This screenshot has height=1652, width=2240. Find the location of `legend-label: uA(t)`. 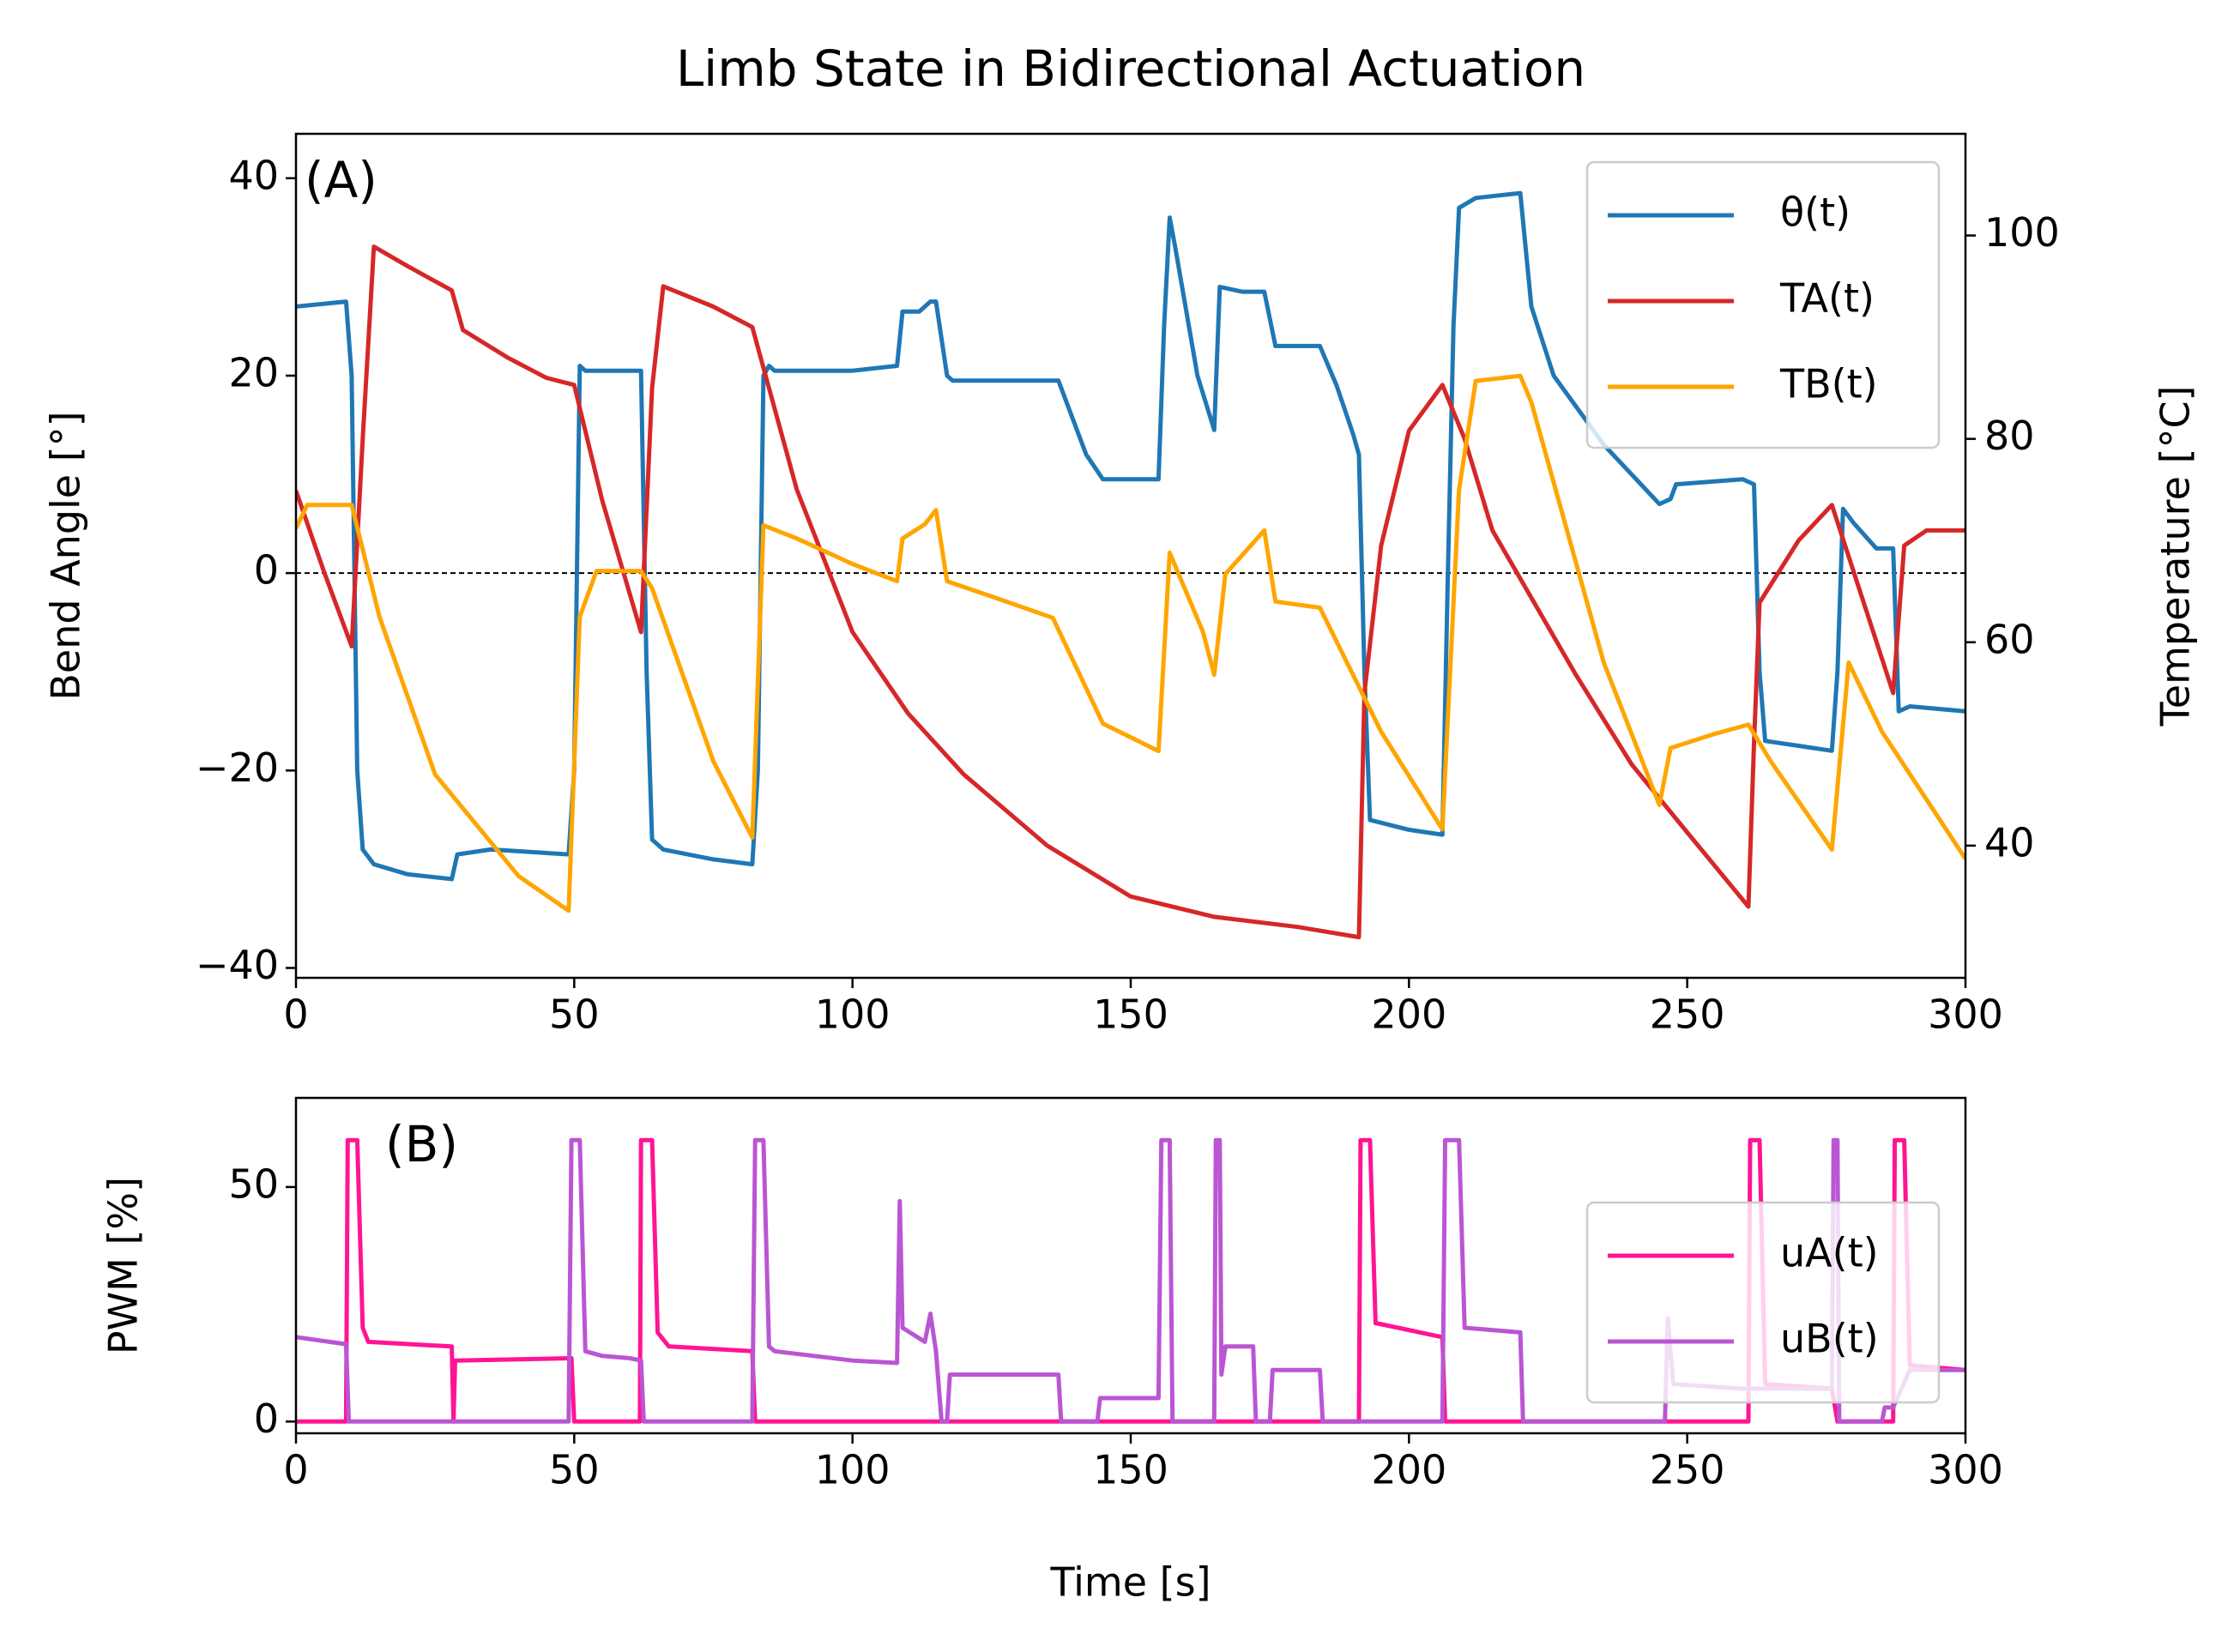

legend-label: uA(t) is located at coordinates (1829, 1253).